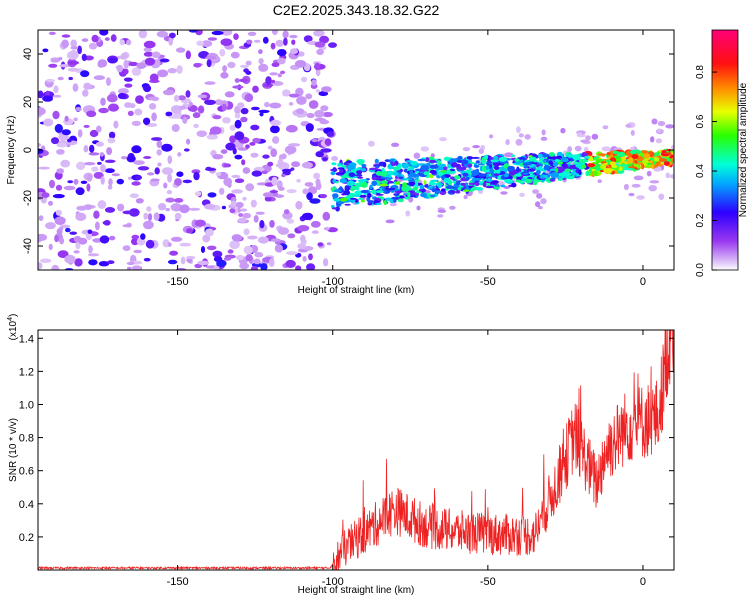 This screenshot has width=750, height=600. I want to click on y-tick-label: 0, so click(28, 150).